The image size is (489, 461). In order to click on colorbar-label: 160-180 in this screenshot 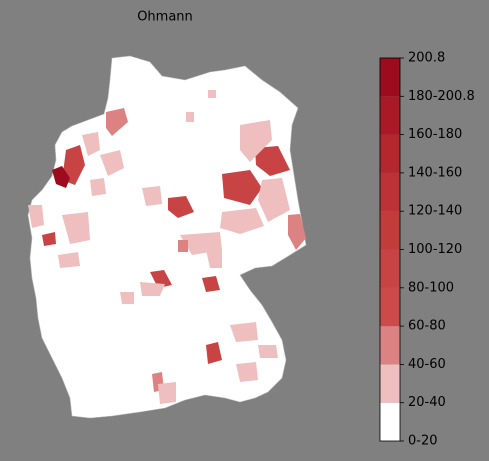, I will do `click(435, 134)`.